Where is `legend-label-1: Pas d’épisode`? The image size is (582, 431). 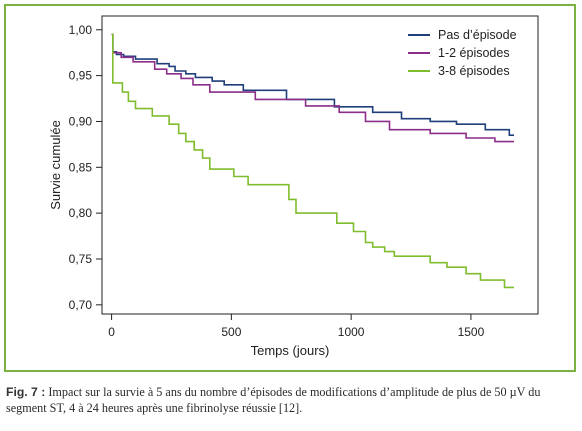 legend-label-1: Pas d’épisode is located at coordinates (477, 35).